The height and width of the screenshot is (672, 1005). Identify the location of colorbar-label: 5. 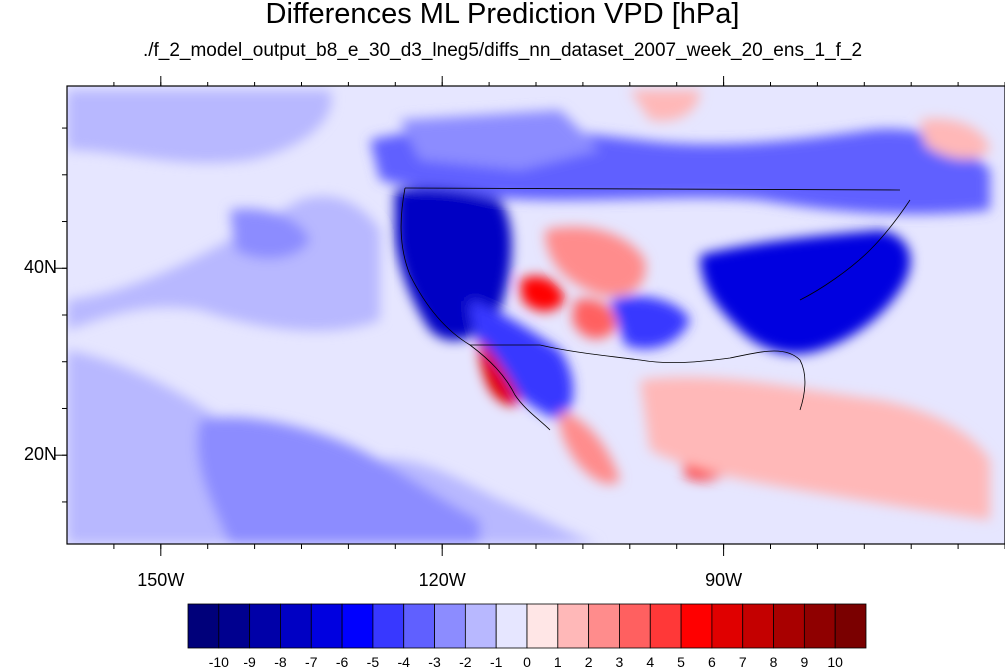
(681, 662).